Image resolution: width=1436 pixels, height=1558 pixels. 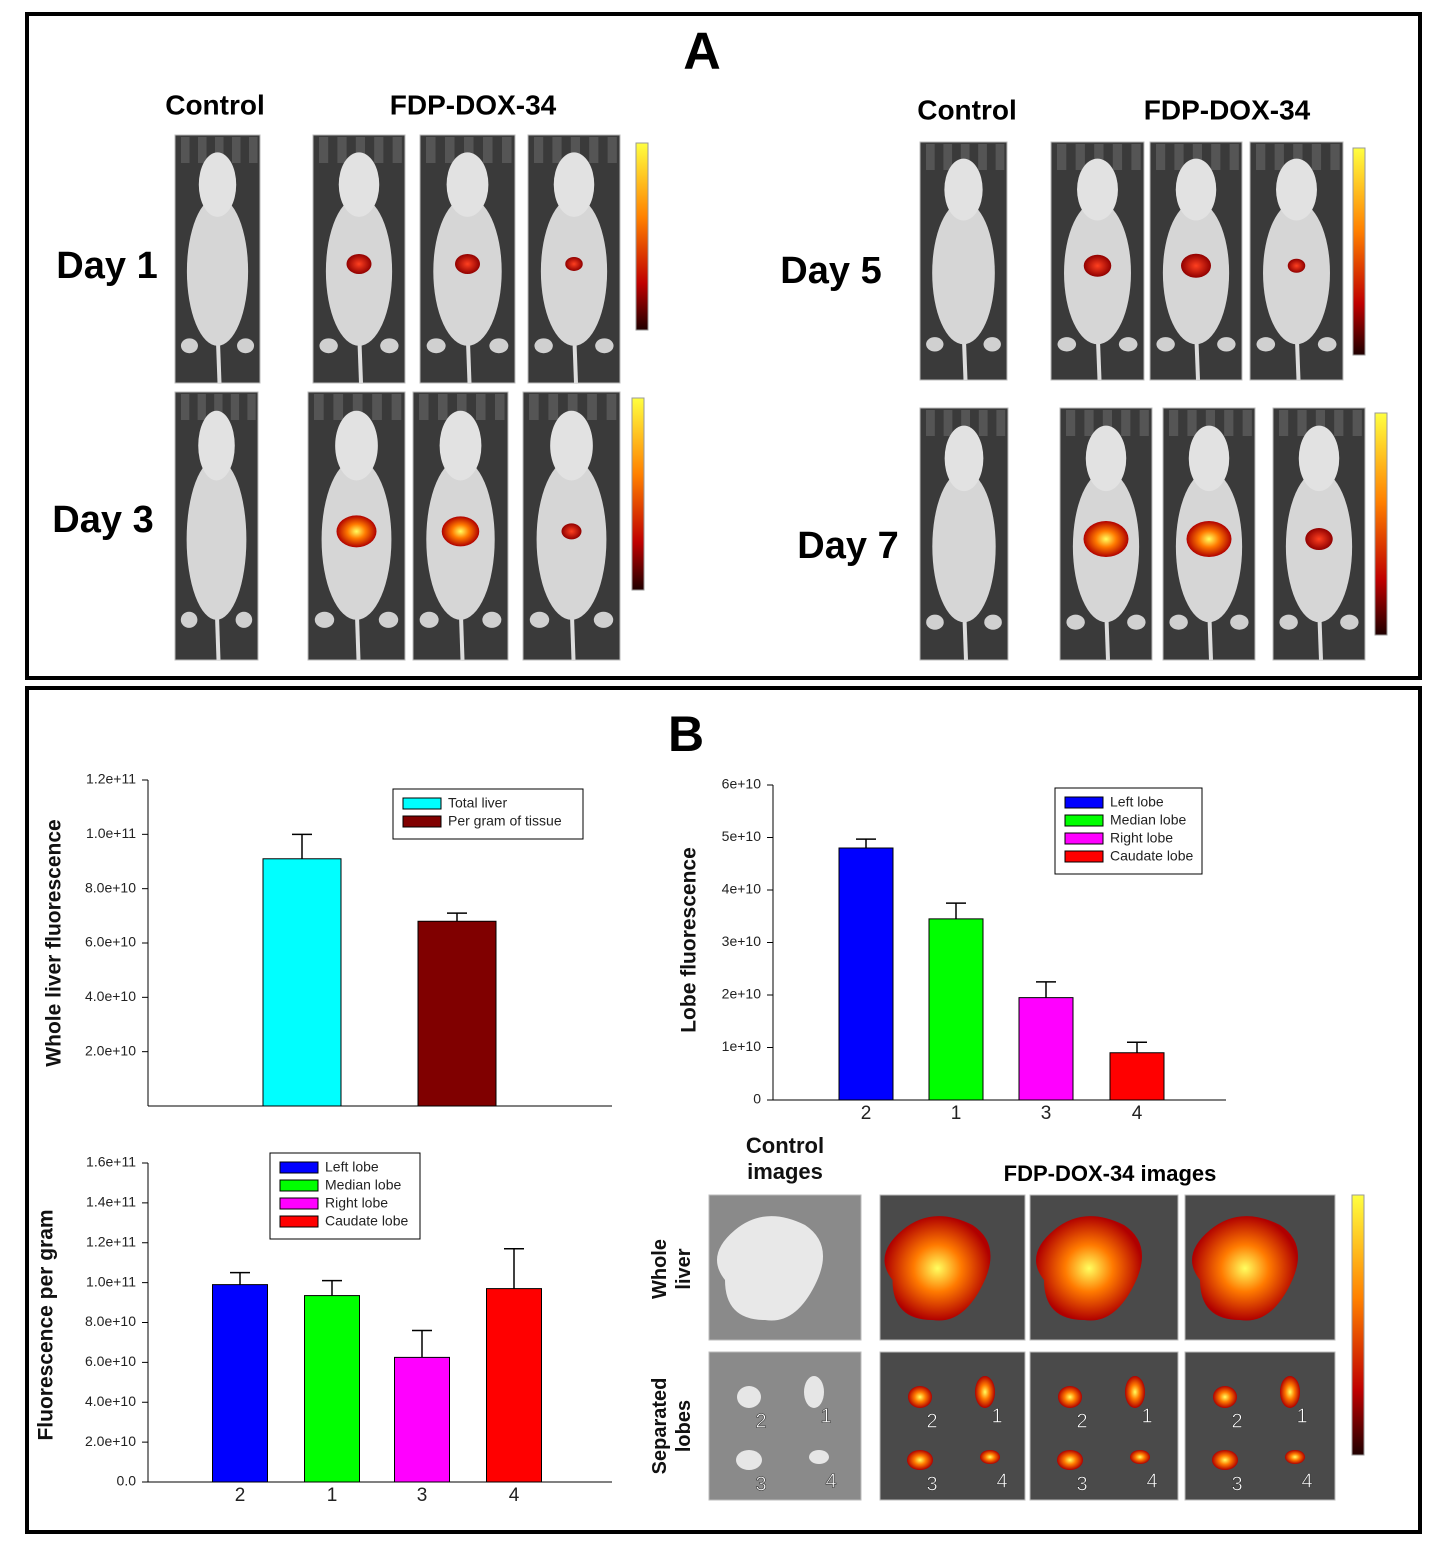 What do you see at coordinates (742, 889) in the screenshot?
I see `y-tick-label: 4e+10` at bounding box center [742, 889].